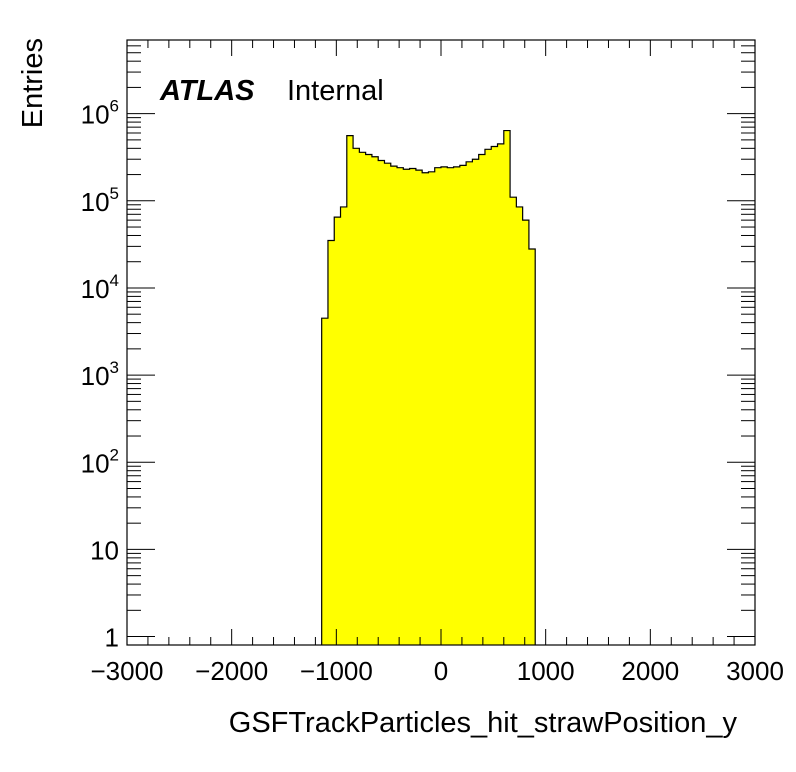 Image resolution: width=796 pixels, height=772 pixels. I want to click on x-tick-label: −2000, so click(231, 671).